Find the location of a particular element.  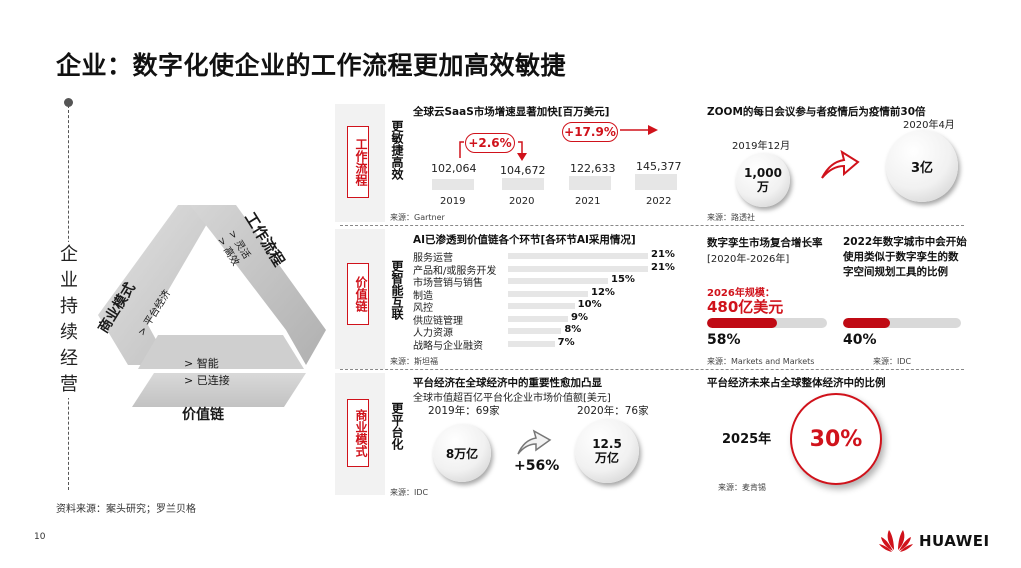

zoom-before-date: 2019年12月 is located at coordinates (761, 146).